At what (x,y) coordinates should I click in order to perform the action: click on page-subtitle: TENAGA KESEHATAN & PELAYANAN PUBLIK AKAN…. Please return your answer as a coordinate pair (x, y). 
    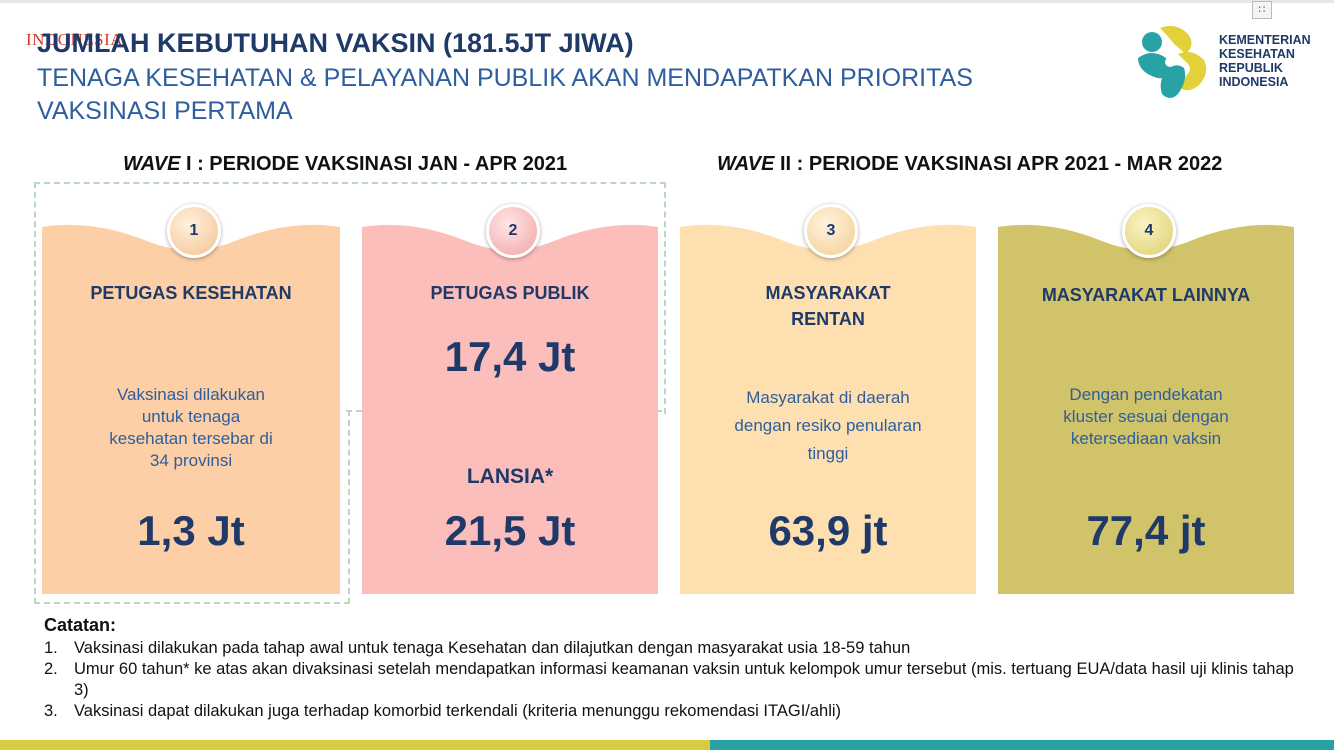
    Looking at the image, I should click on (505, 94).